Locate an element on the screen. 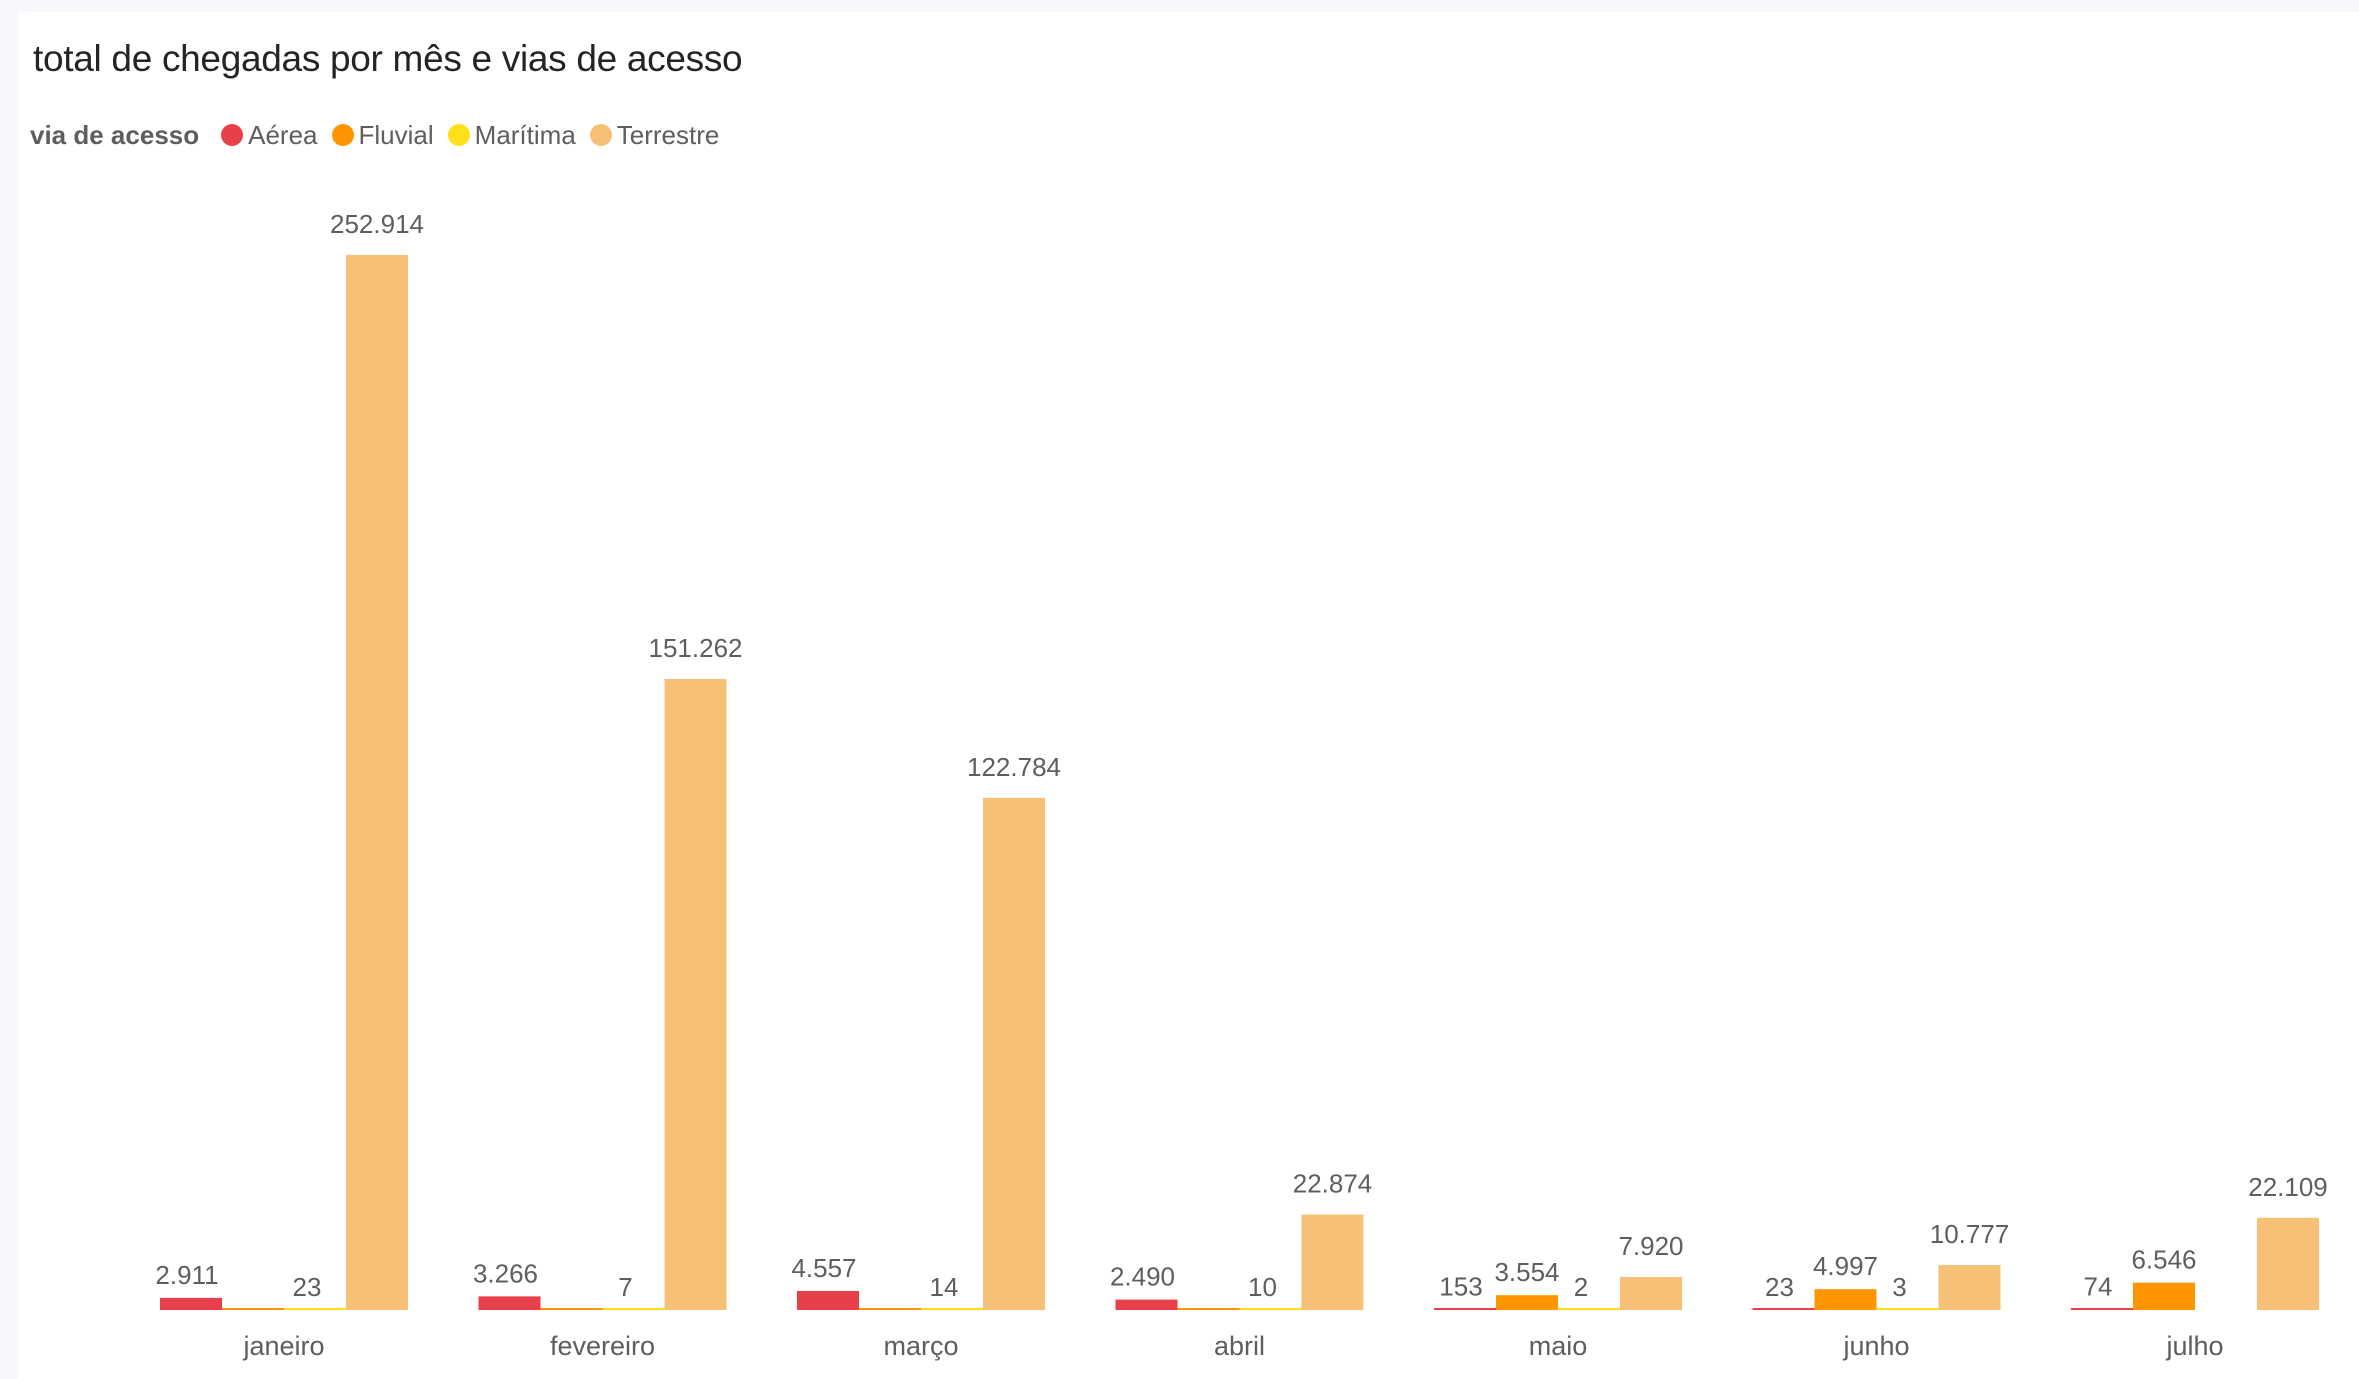 This screenshot has width=2359, height=1379. x-tick-label-janeiro: janeiro is located at coordinates (283, 1346).